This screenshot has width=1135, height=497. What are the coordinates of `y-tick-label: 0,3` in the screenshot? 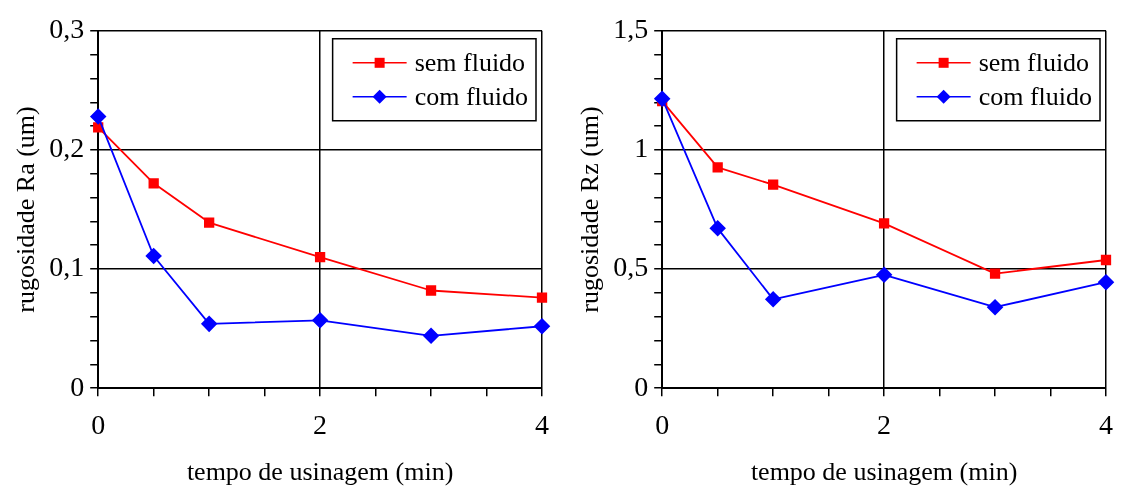 It's located at (67, 29).